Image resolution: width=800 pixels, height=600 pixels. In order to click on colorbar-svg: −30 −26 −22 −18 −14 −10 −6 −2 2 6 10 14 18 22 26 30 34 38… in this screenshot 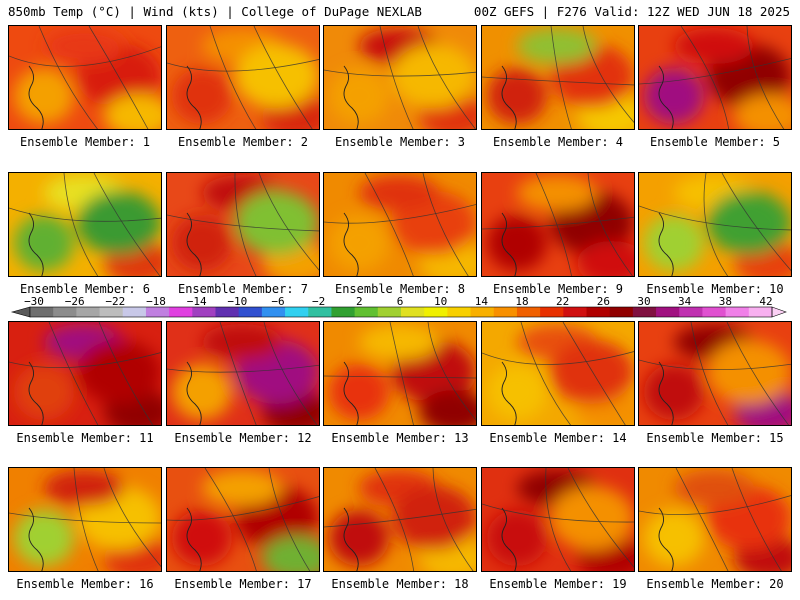, I will do `click(398, 307)`.